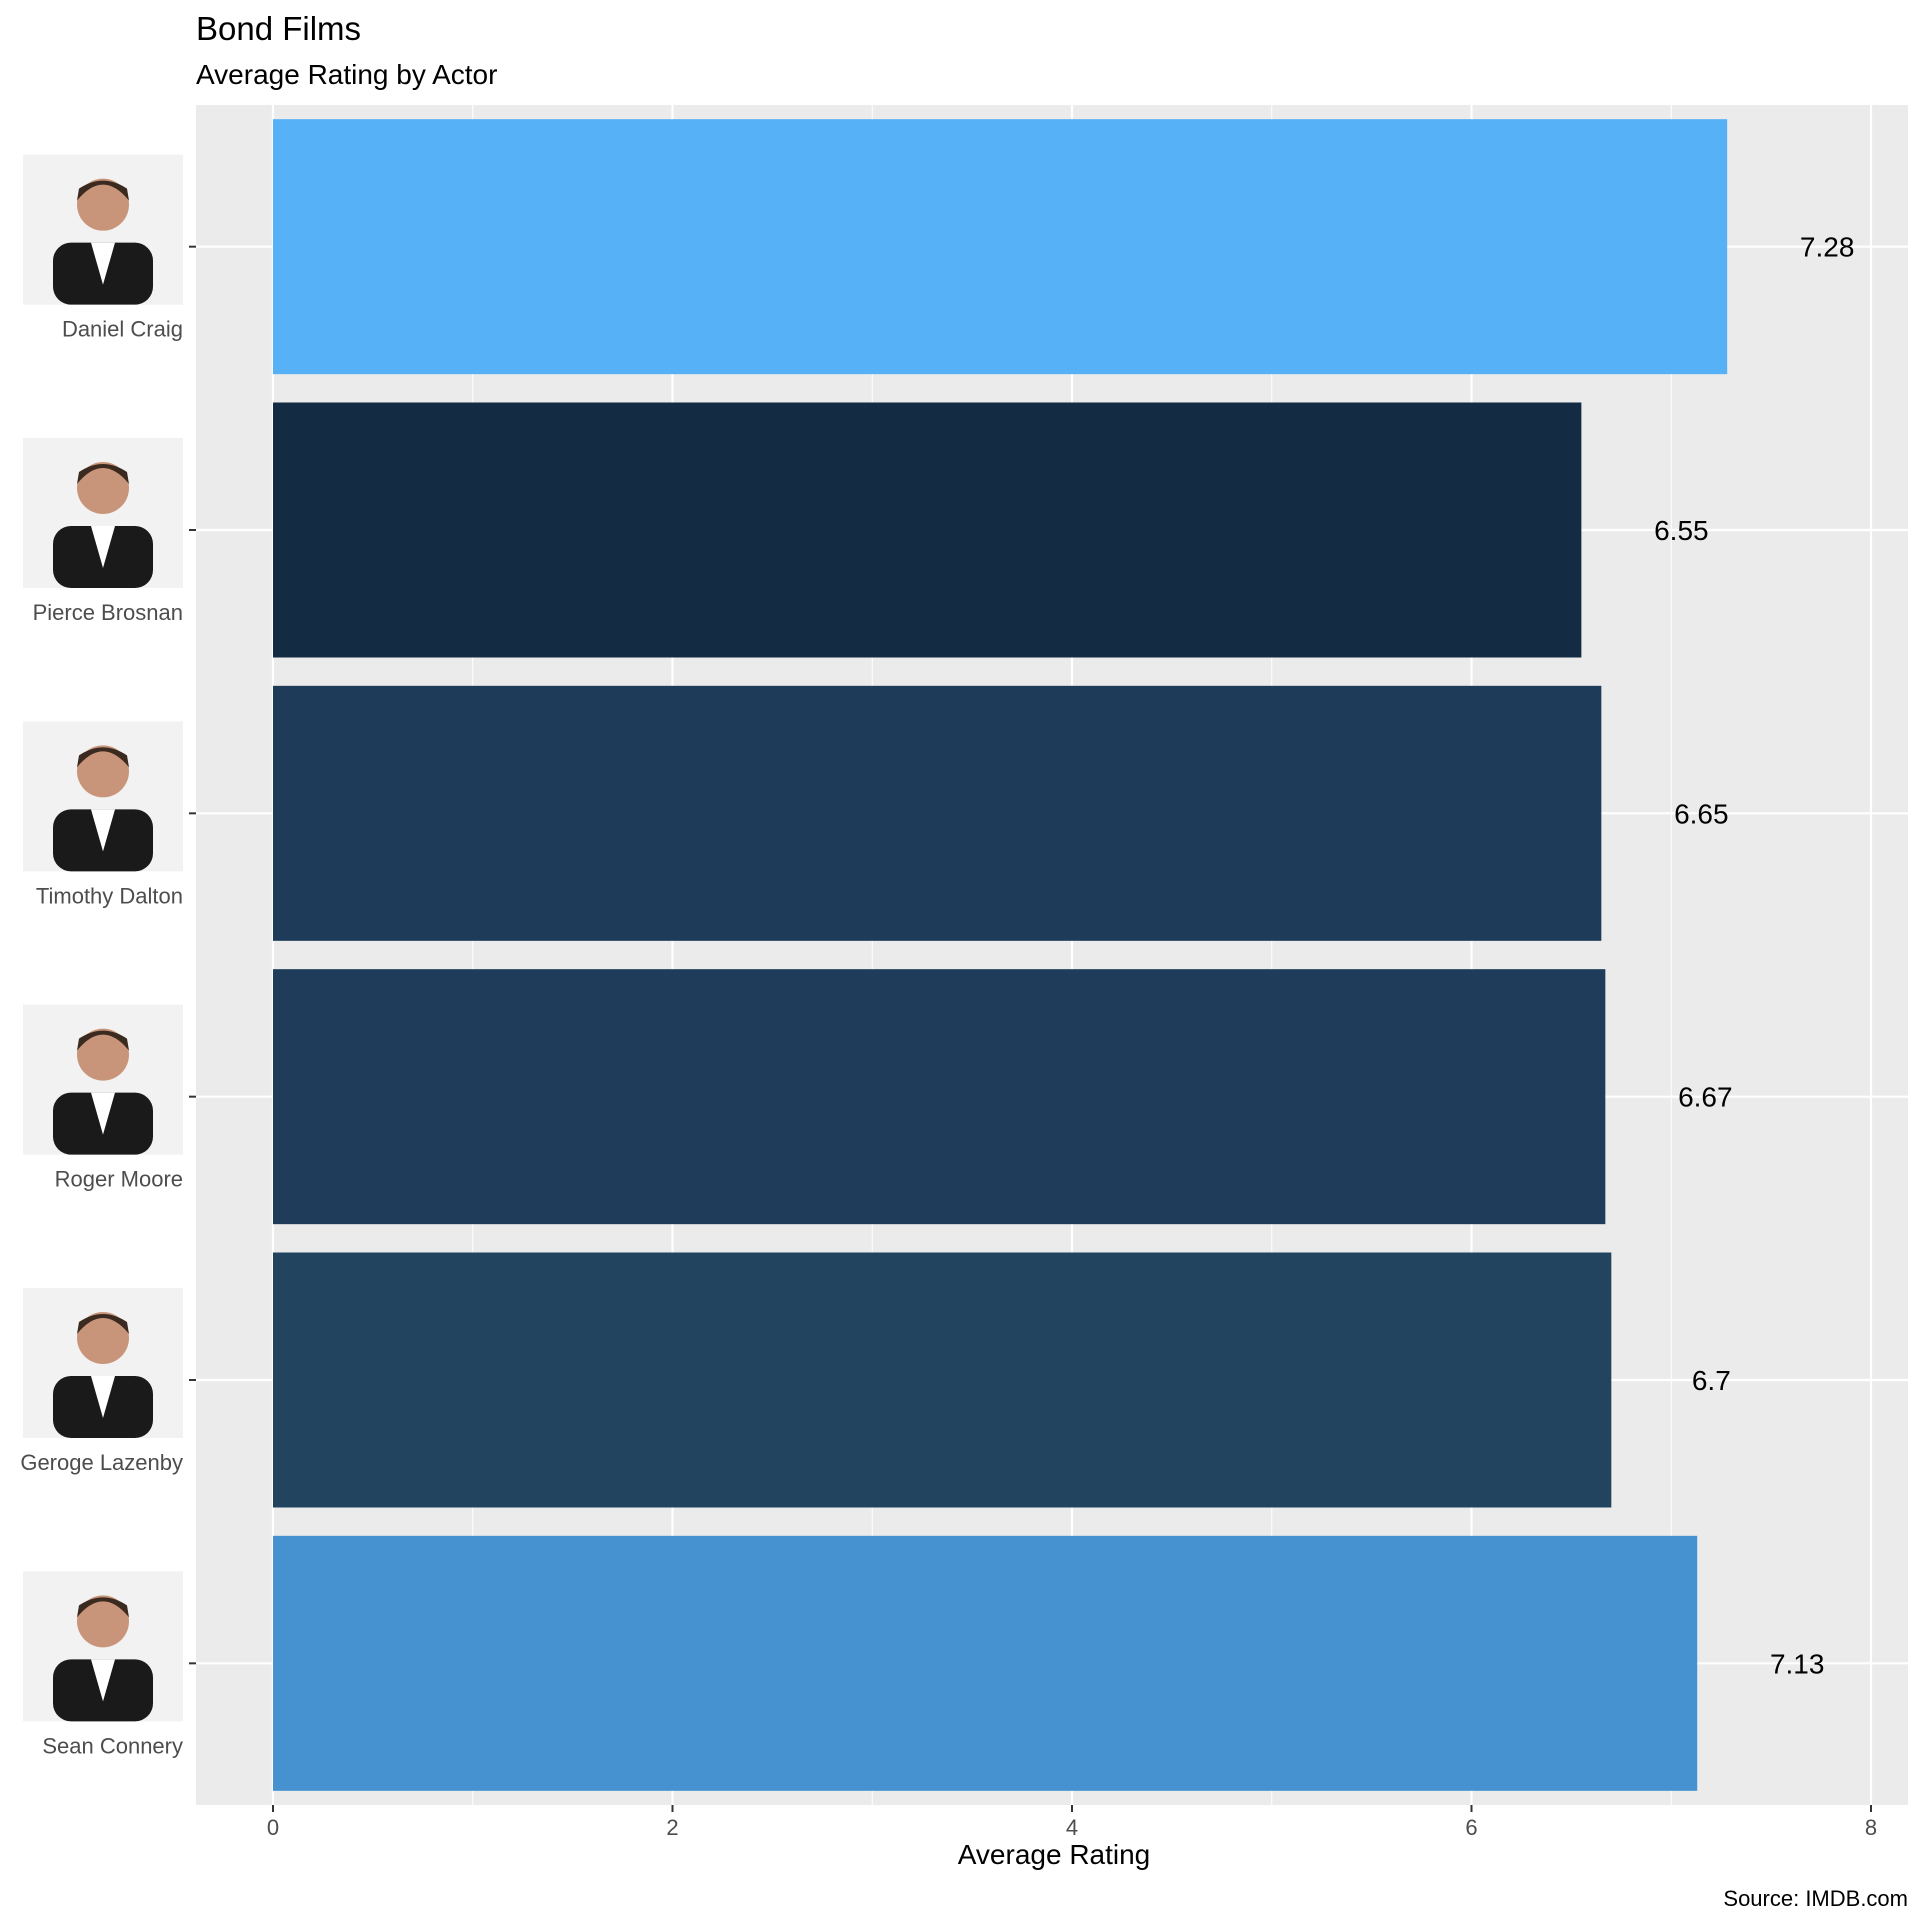 This screenshot has width=1920, height=1920. Describe the element at coordinates (103, 229) in the screenshot. I see `daniel-craig-photo` at that location.